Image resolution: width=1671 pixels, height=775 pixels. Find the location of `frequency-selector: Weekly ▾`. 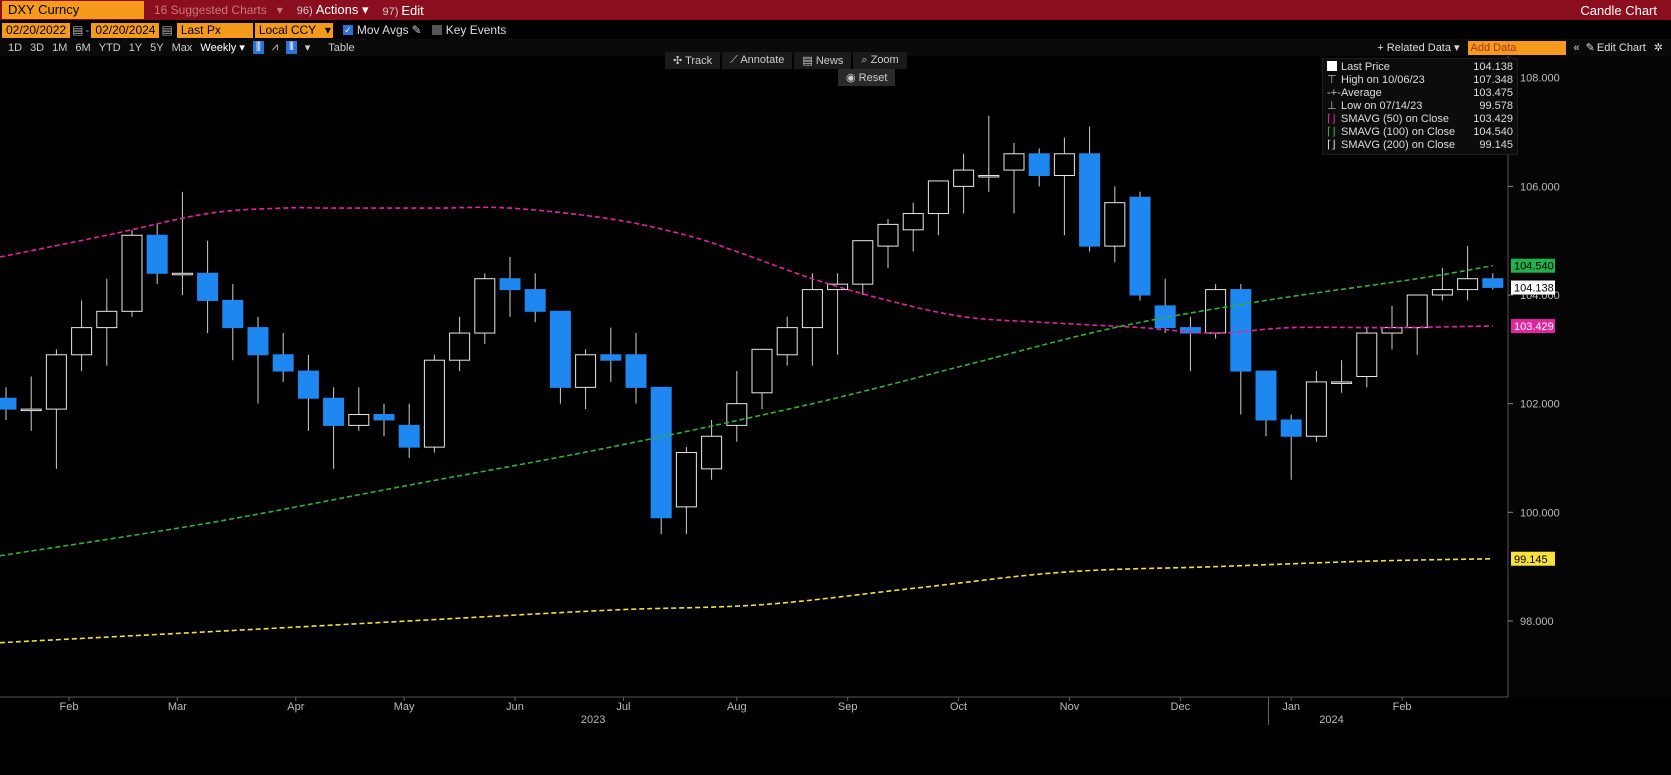

frequency-selector: Weekly ▾ is located at coordinates (222, 48).